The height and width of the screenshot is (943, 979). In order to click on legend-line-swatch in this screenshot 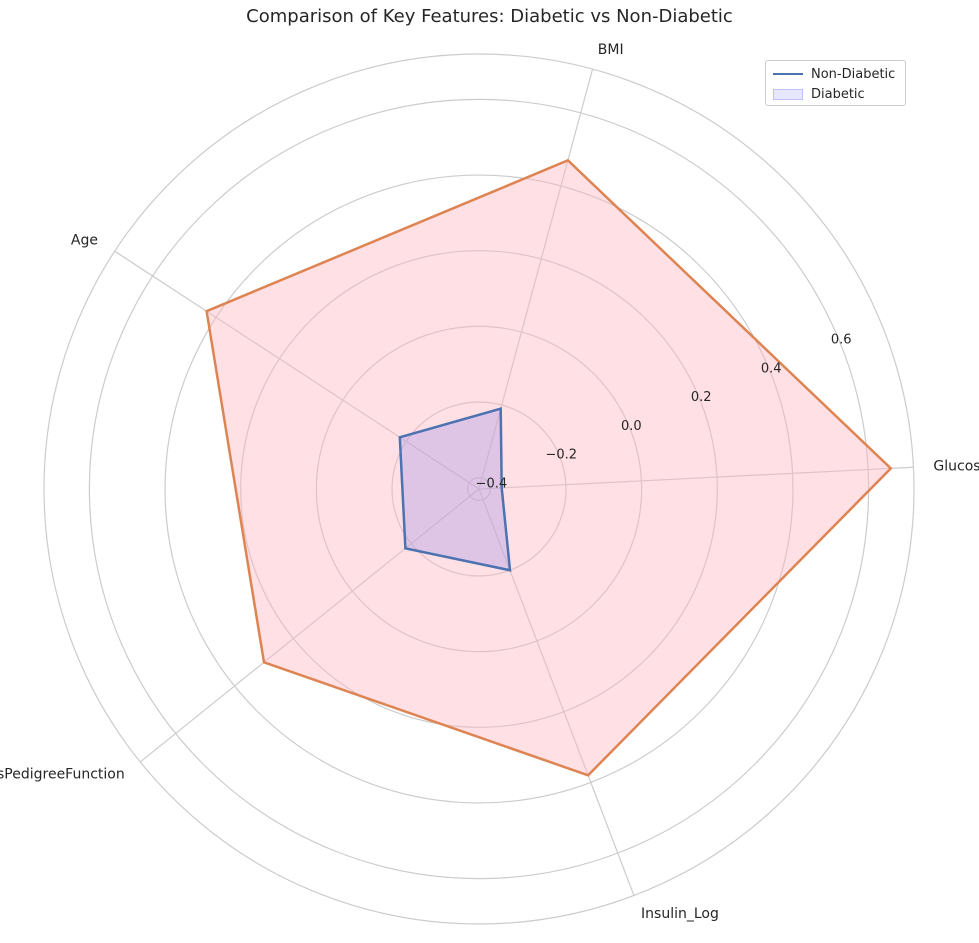, I will do `click(788, 74)`.